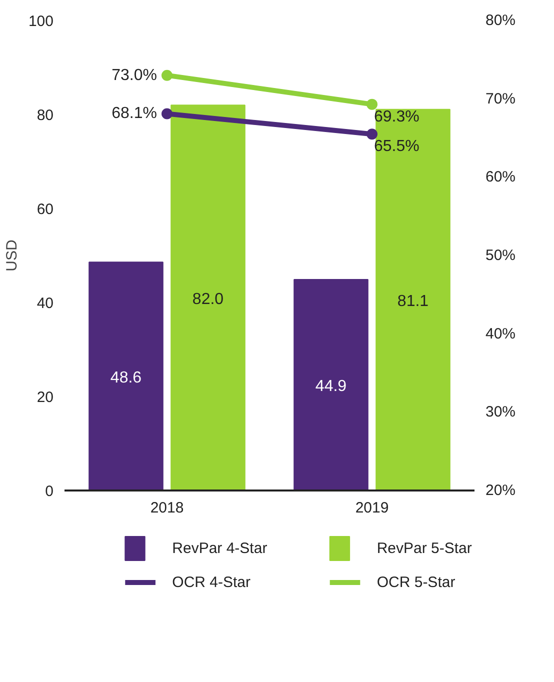 Image resolution: width=554 pixels, height=682 pixels. What do you see at coordinates (424, 548) in the screenshot?
I see `legend-label: RevPar 5-Star` at bounding box center [424, 548].